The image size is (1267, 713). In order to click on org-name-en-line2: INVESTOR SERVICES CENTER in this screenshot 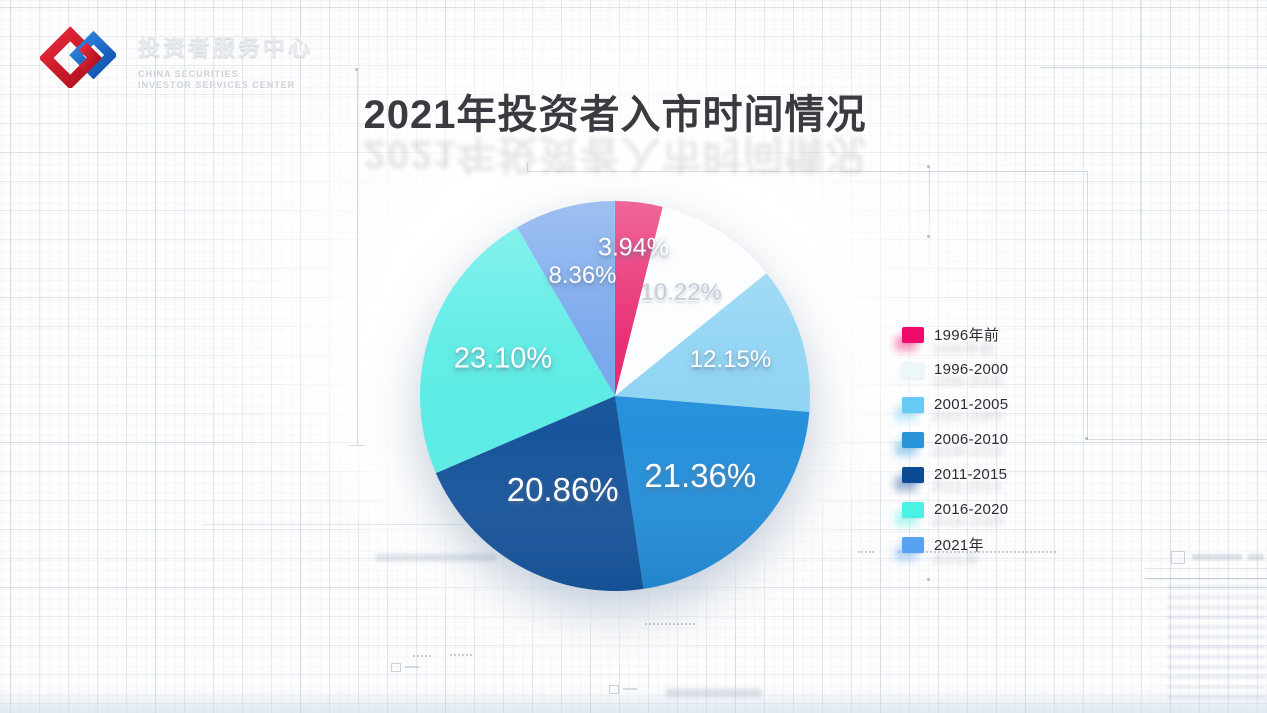, I will do `click(217, 85)`.